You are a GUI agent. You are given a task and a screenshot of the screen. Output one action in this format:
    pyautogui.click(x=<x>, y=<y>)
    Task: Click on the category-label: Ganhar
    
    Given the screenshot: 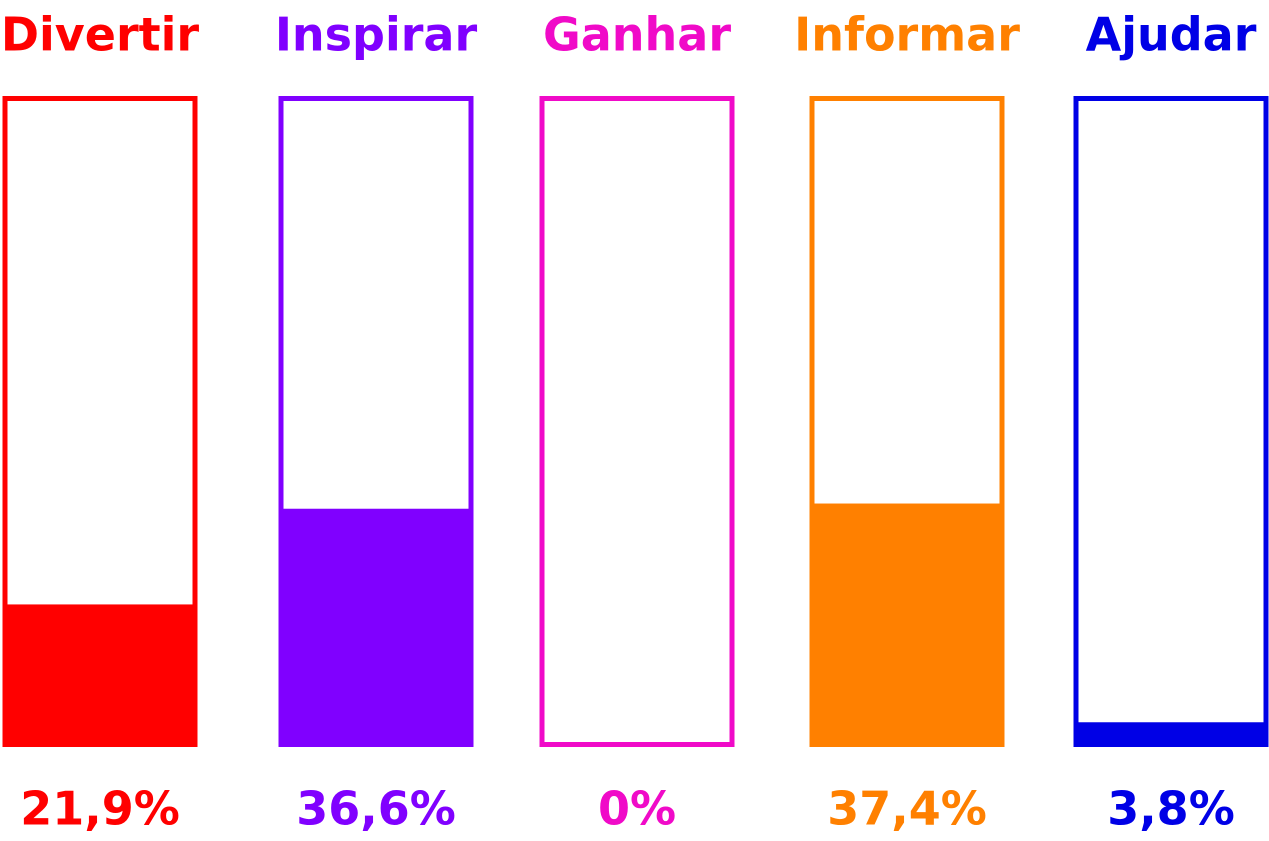 What is the action you would take?
    pyautogui.click(x=637, y=35)
    